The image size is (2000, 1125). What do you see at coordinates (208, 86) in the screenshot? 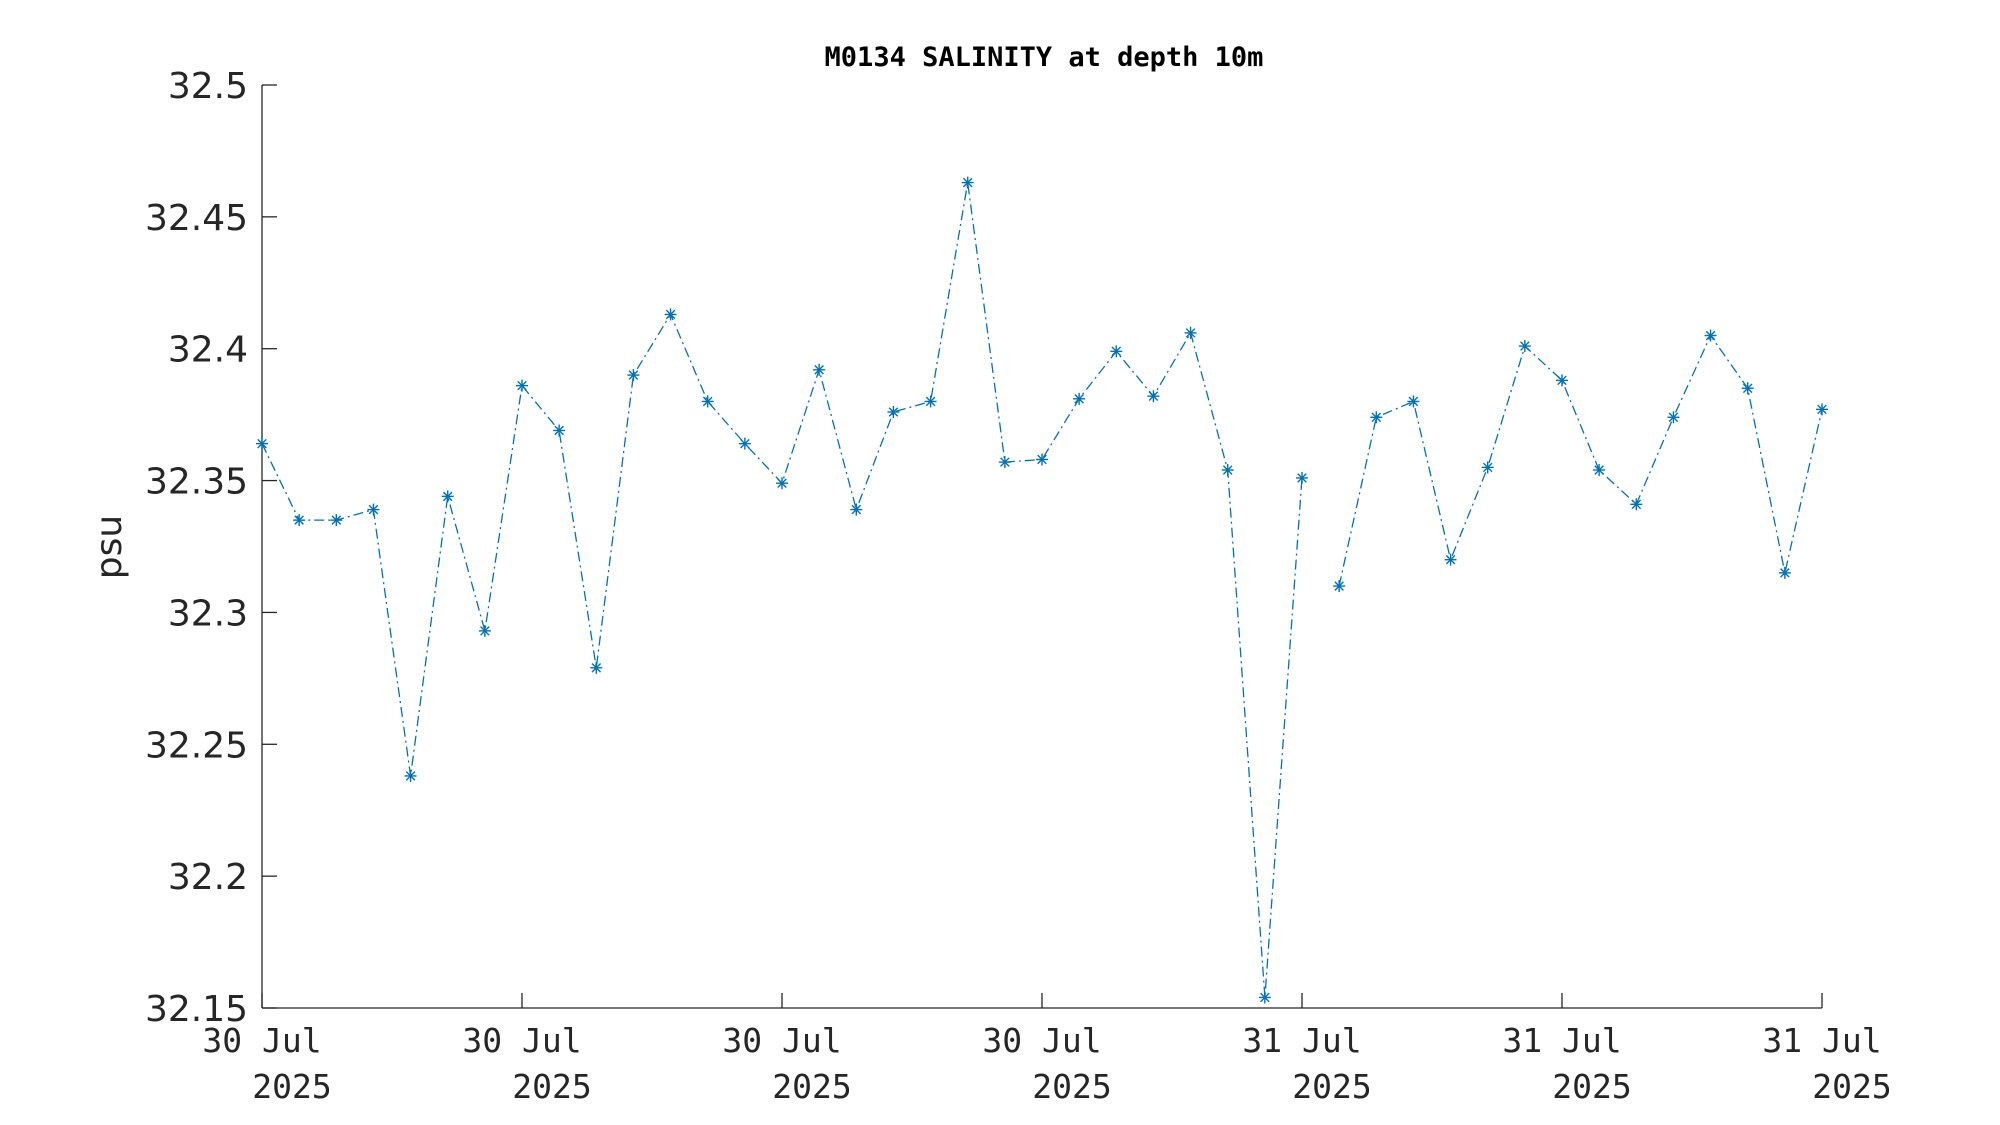
I see `y-tick-label: 32.5` at bounding box center [208, 86].